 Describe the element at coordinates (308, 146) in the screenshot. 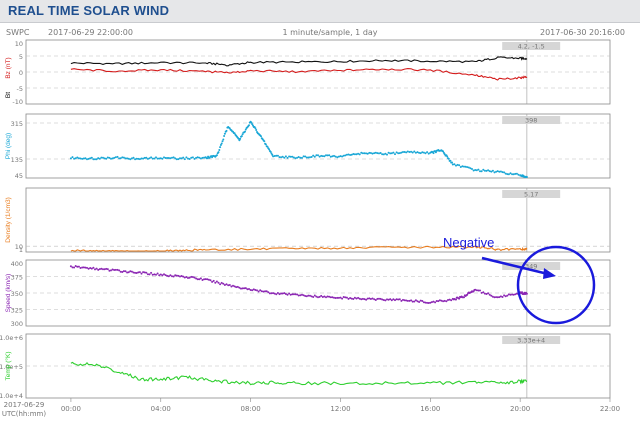

I see `panel-phi: 315 135 45 398 Phi (deg)` at that location.